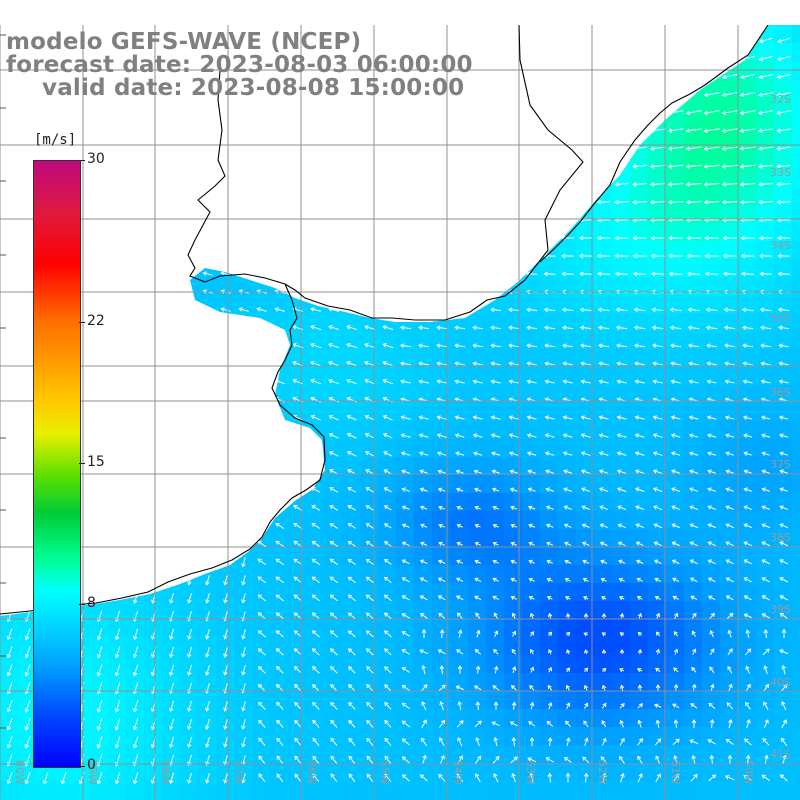 Image resolution: width=800 pixels, height=800 pixels. Describe the element at coordinates (82, 160) in the screenshot. I see `colorbar-tick-mark` at that location.